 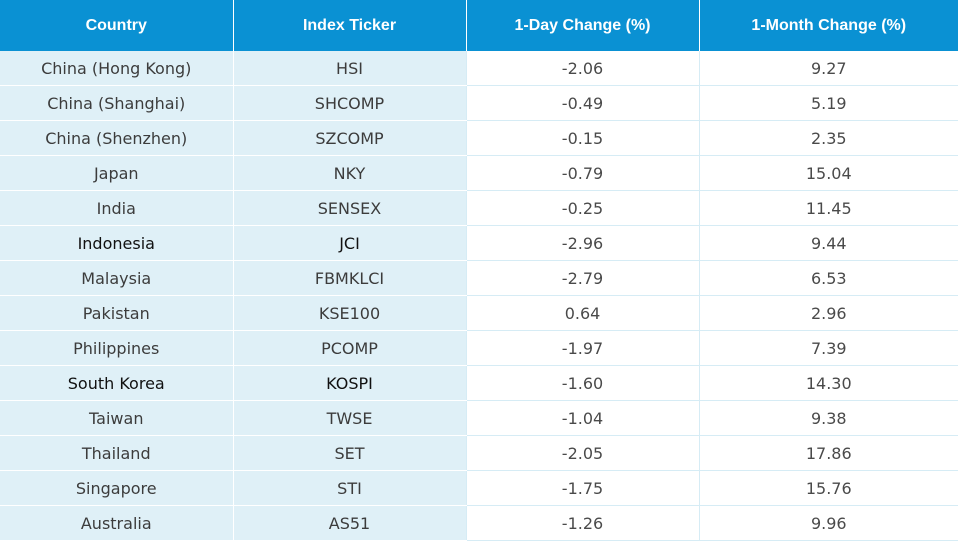 I want to click on table-row: Pakistan KSE100 0.64 2.96, so click(x=479, y=313).